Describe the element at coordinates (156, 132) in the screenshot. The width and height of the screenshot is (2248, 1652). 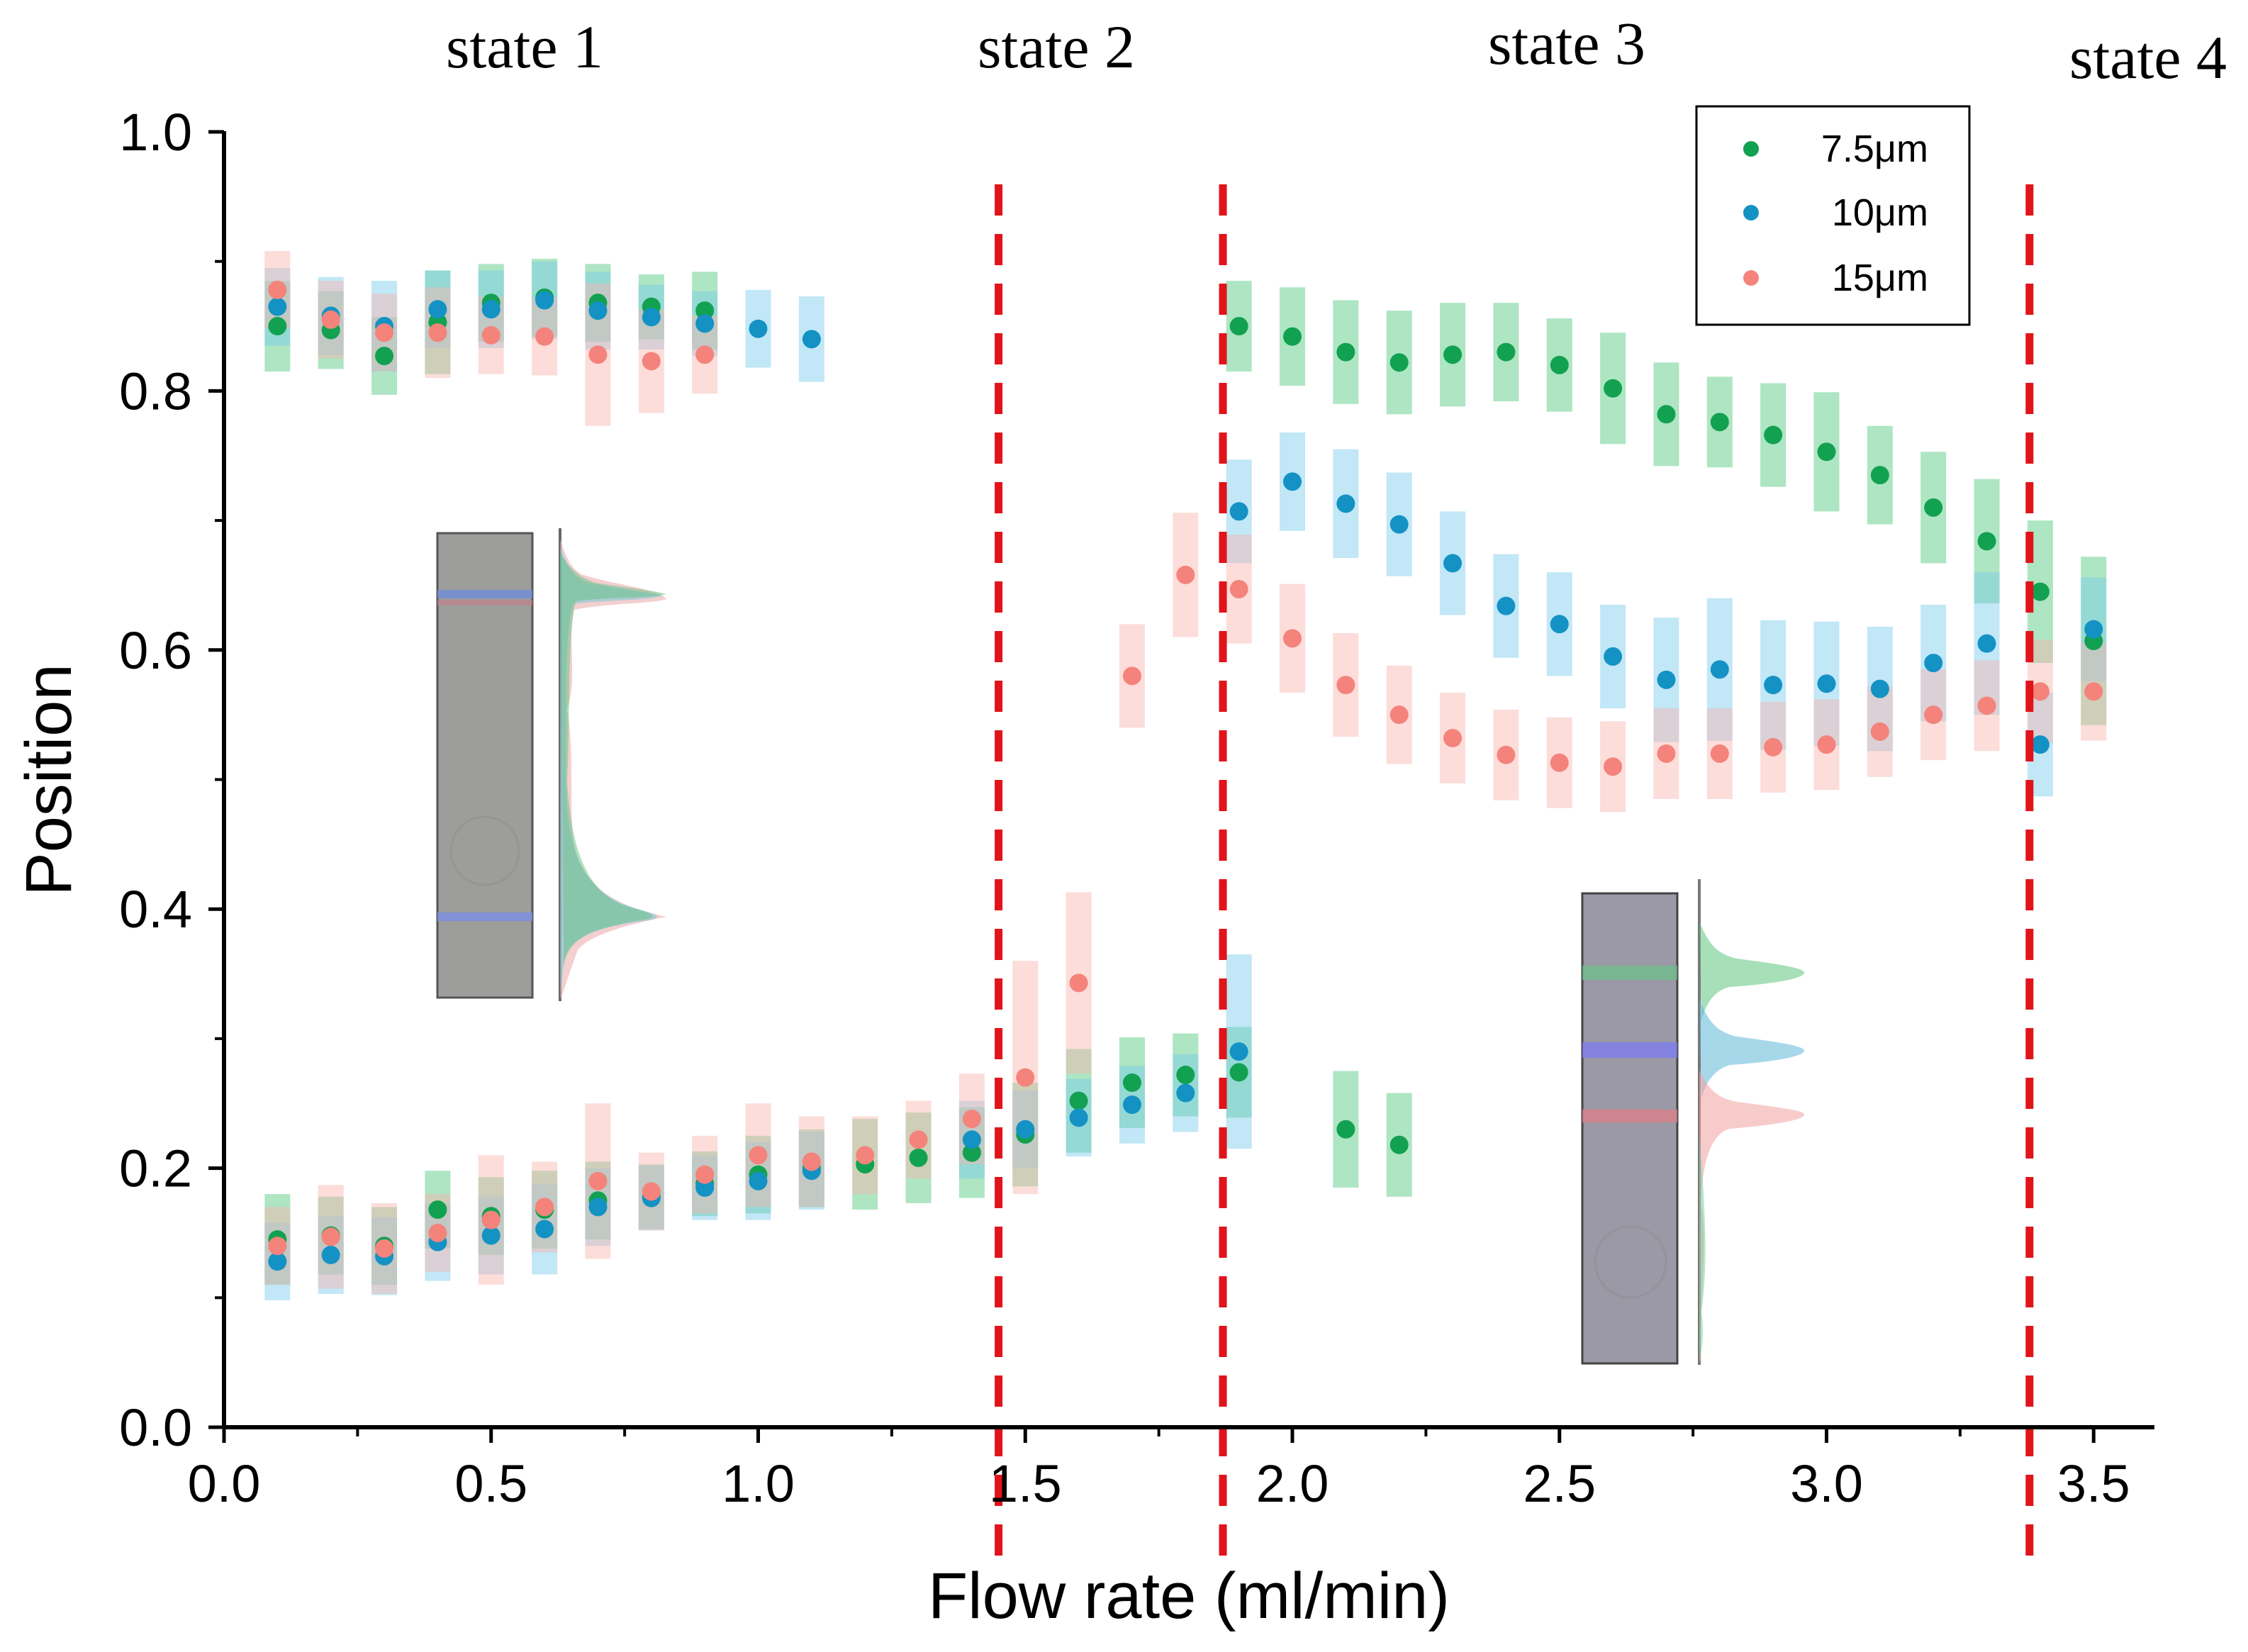
I see `y-tick-label: 1.0` at that location.